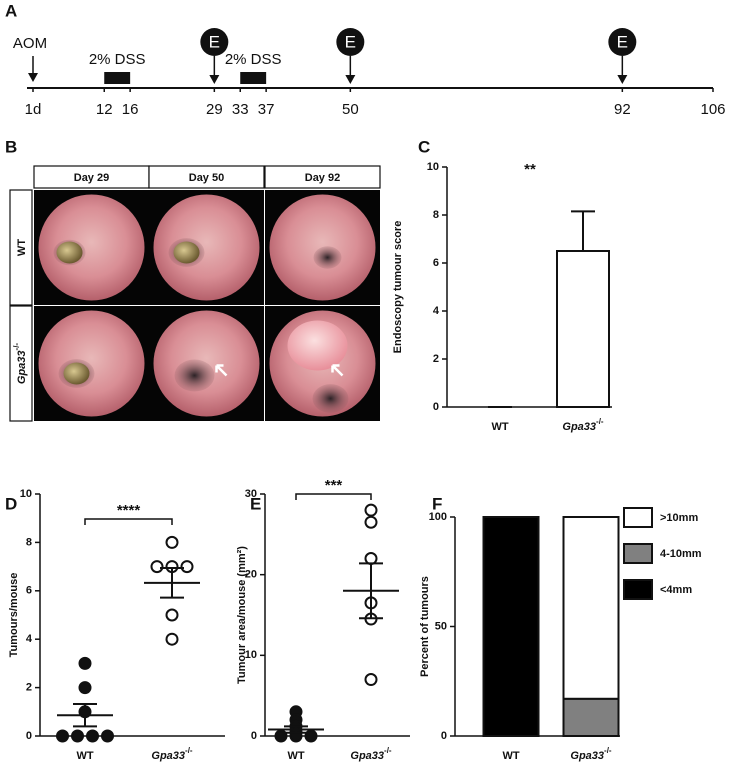  Describe the element at coordinates (622, 109) in the screenshot. I see `tick-label: 92` at that location.